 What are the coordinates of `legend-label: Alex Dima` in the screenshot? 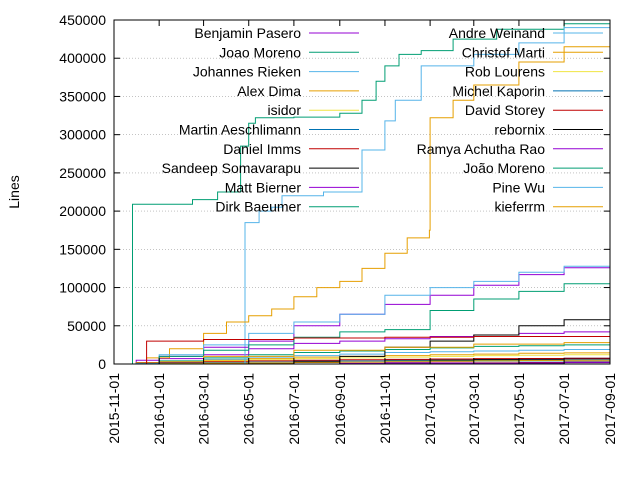 It's located at (269, 91).